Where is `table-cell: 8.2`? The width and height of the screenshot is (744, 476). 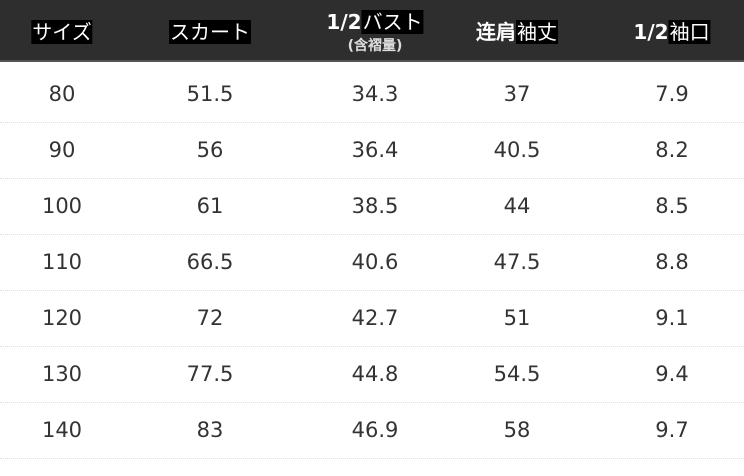 table-cell: 8.2 is located at coordinates (672, 150).